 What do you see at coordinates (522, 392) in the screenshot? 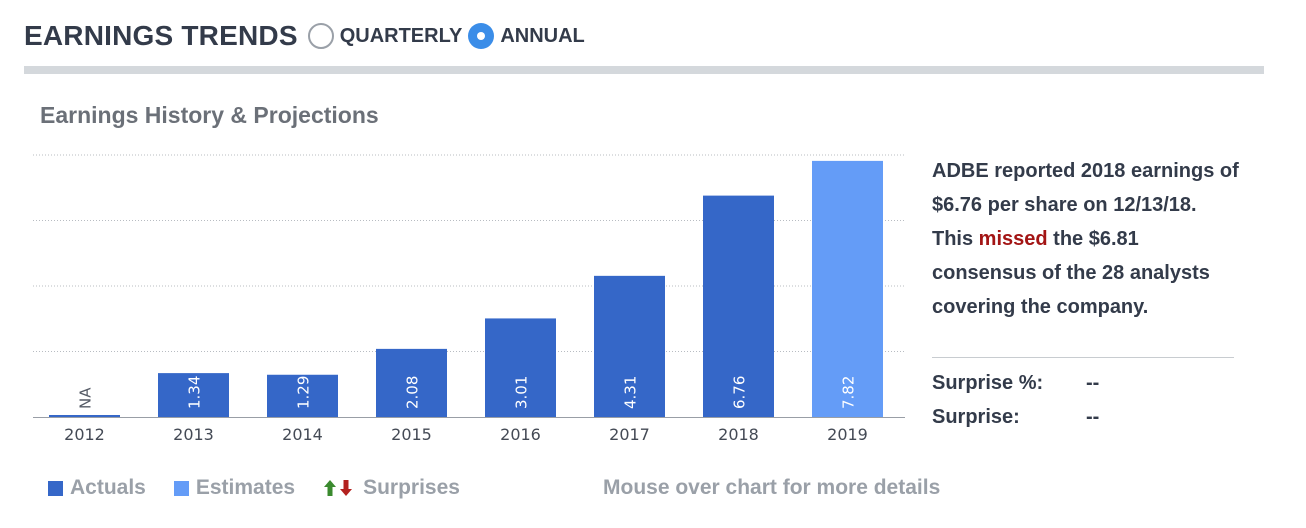
I see `data-label: 3.01` at bounding box center [522, 392].